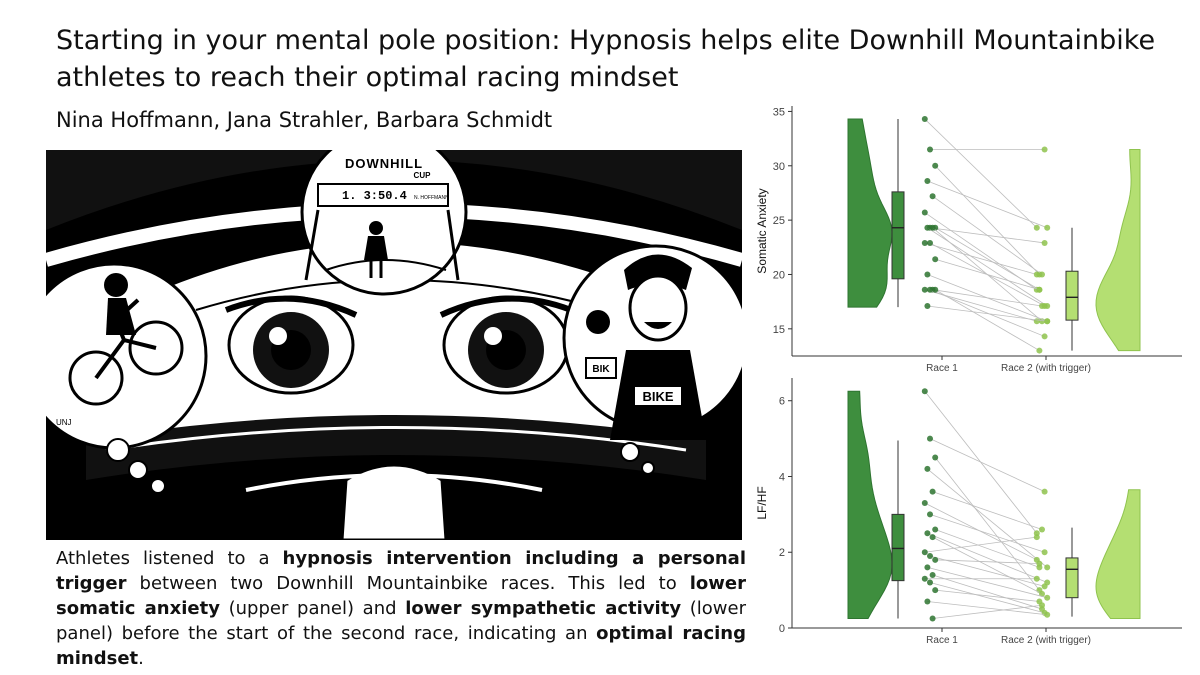 The height and width of the screenshot is (675, 1200). What do you see at coordinates (782, 477) in the screenshot?
I see `y-tick-label: 4` at bounding box center [782, 477].